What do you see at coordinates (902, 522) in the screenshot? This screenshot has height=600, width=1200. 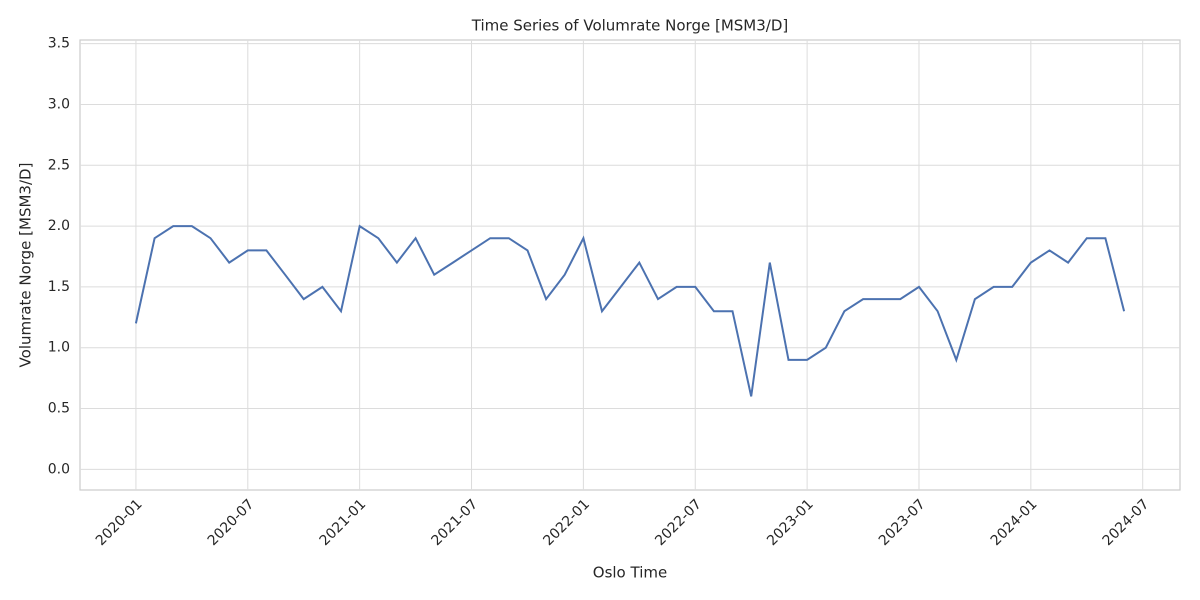 I see `x-tick-label: 2023-07` at bounding box center [902, 522].